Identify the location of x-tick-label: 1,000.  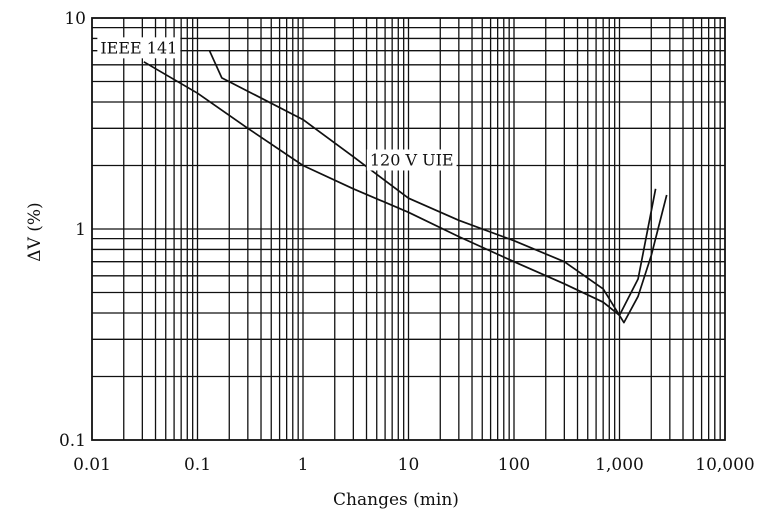
(619, 465).